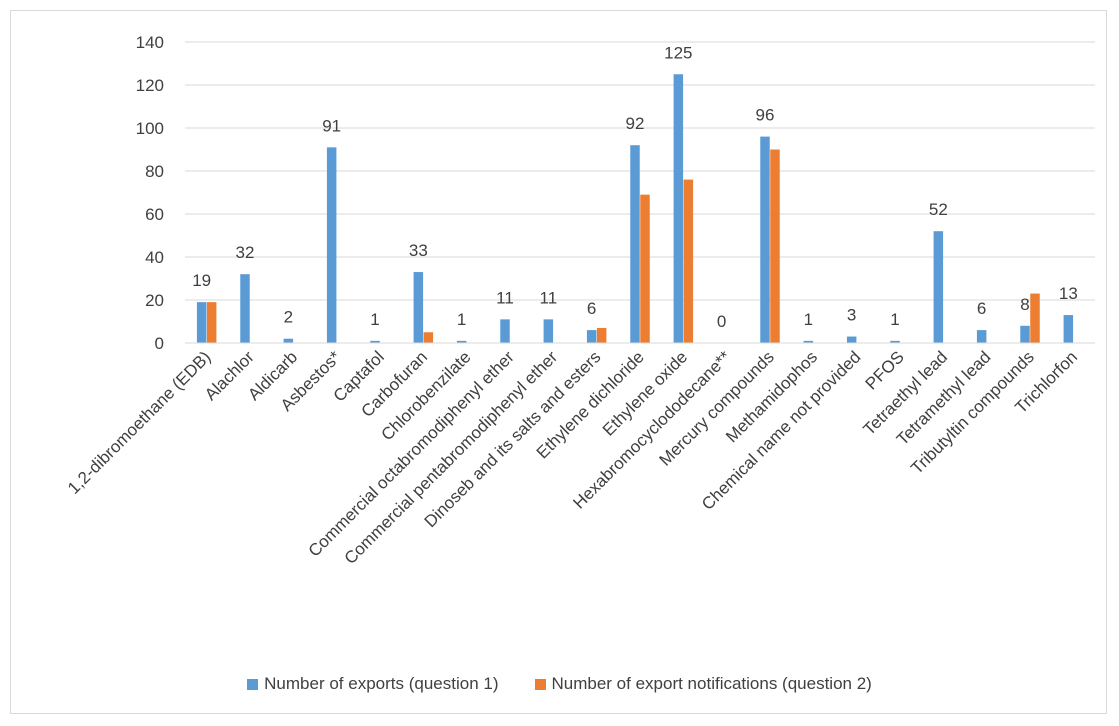  Describe the element at coordinates (154, 214) in the screenshot. I see `y-tick-label: 60` at that location.